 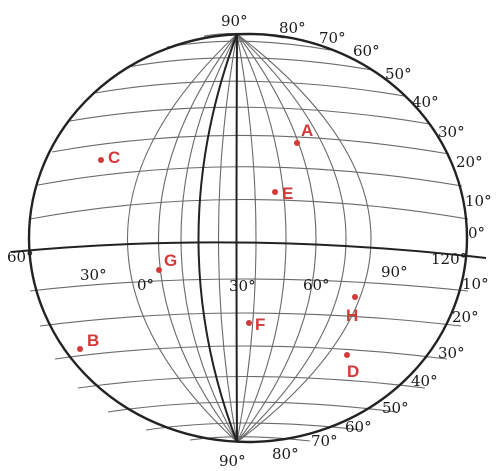 What do you see at coordinates (476, 233) in the screenshot?
I see `top-label: 0°` at bounding box center [476, 233].